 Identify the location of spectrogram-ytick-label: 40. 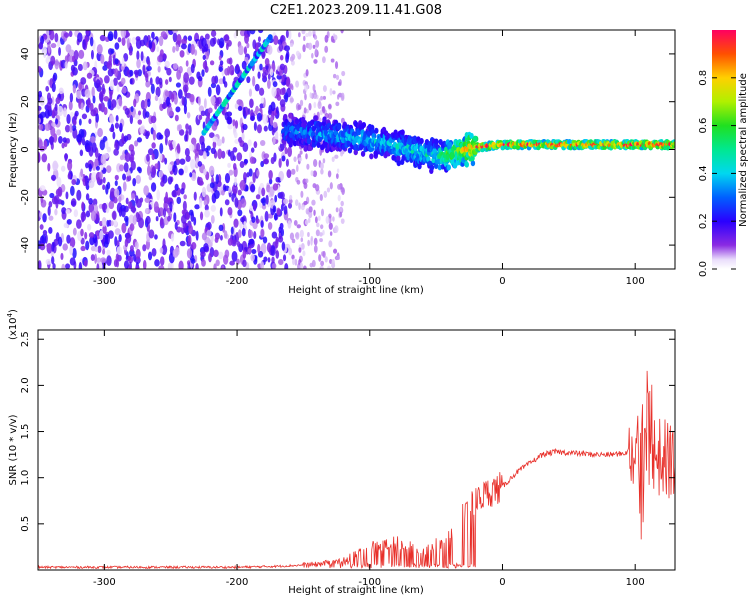
(25, 54).